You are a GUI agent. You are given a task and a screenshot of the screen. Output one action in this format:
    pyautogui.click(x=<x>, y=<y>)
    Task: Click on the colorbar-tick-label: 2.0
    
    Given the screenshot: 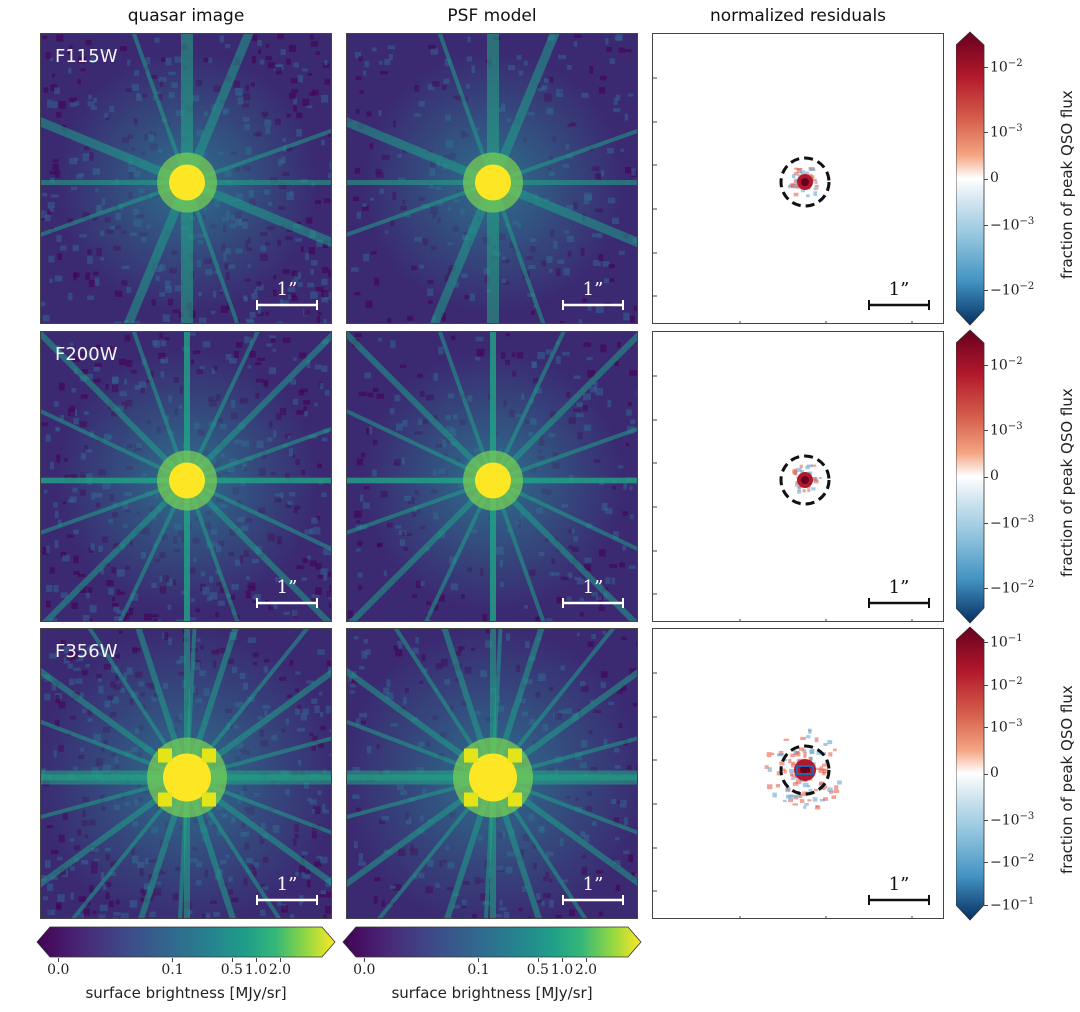 What is the action you would take?
    pyautogui.click(x=280, y=970)
    